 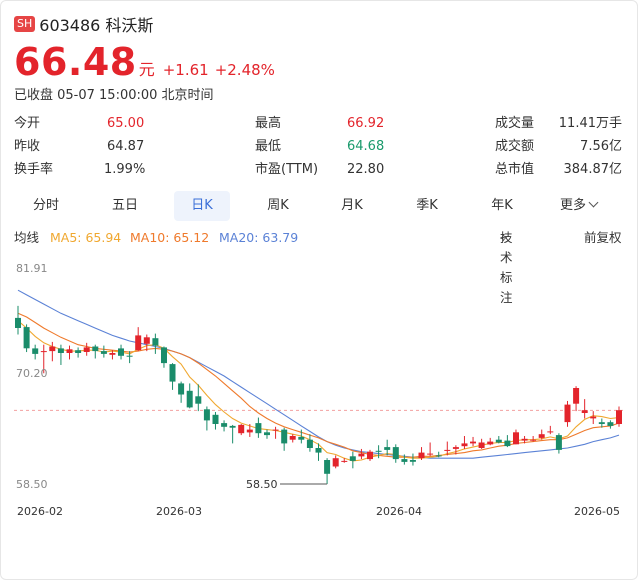 What do you see at coordinates (601, 146) in the screenshot?
I see `turnover-amount-value: 7.56亿` at bounding box center [601, 146].